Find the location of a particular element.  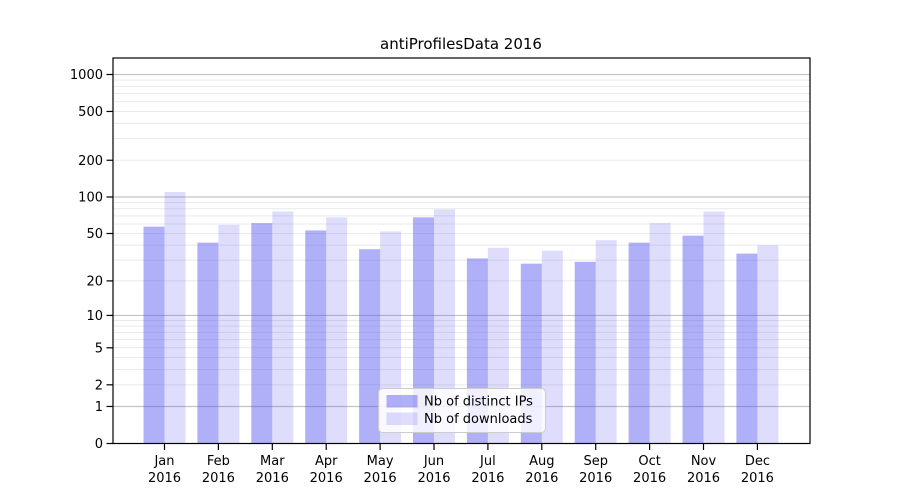

legend: Nb of distinct IPs Nb of downloads is located at coordinates (462, 410).